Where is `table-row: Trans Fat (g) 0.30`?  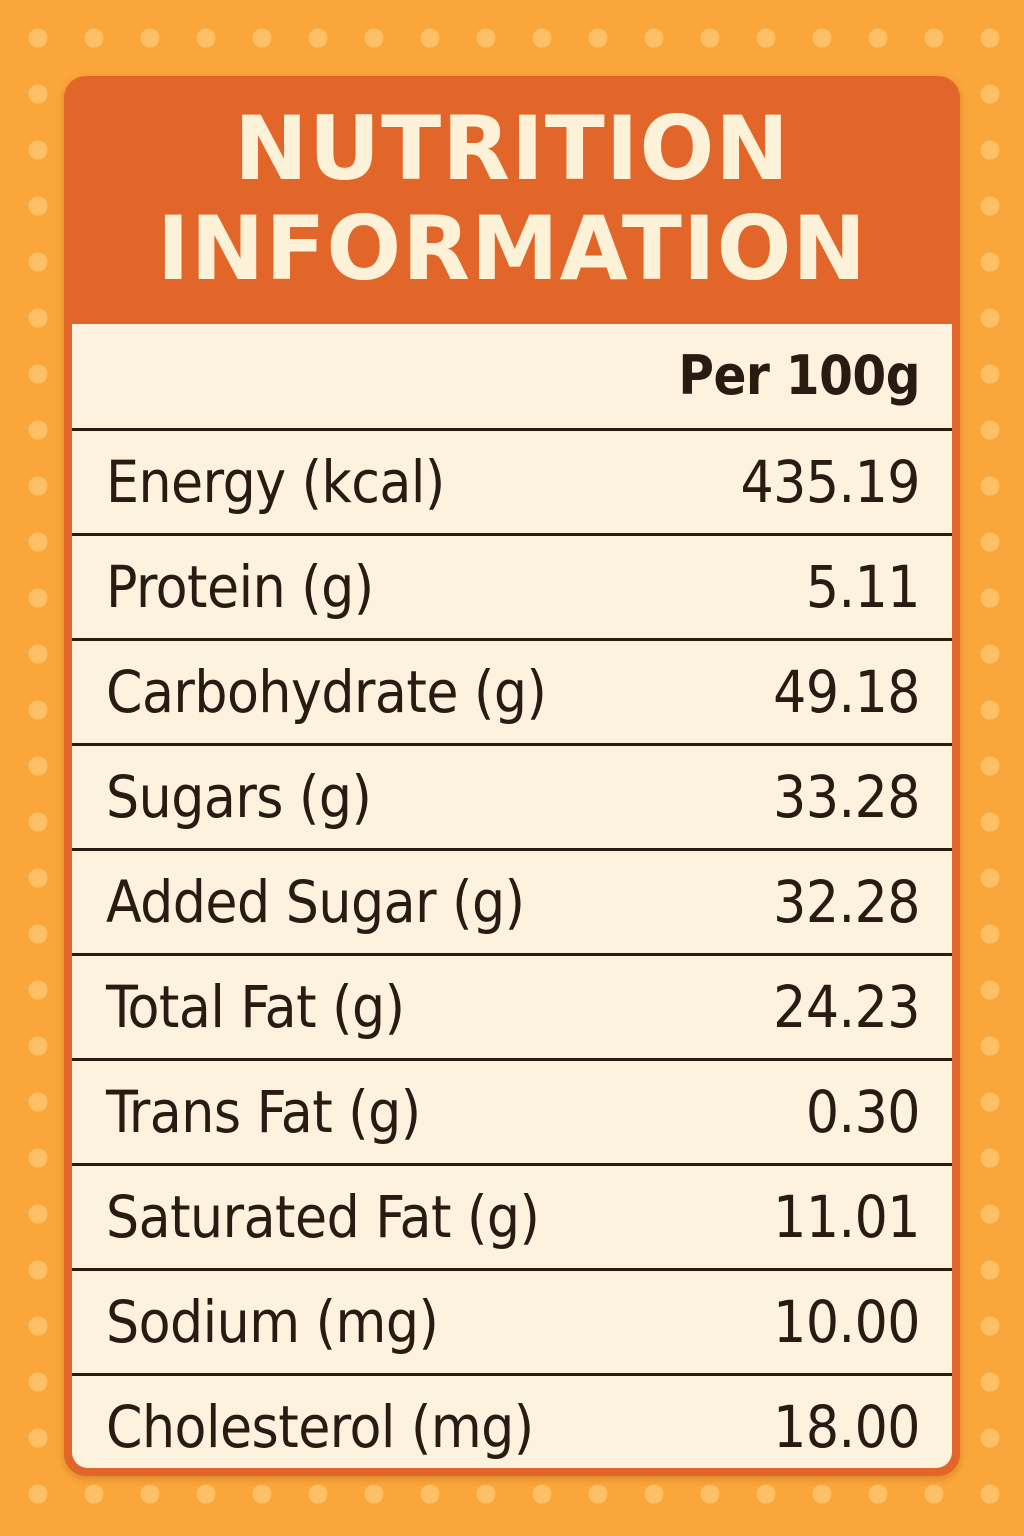 table-row: Trans Fat (g) 0.30 is located at coordinates (512, 1110).